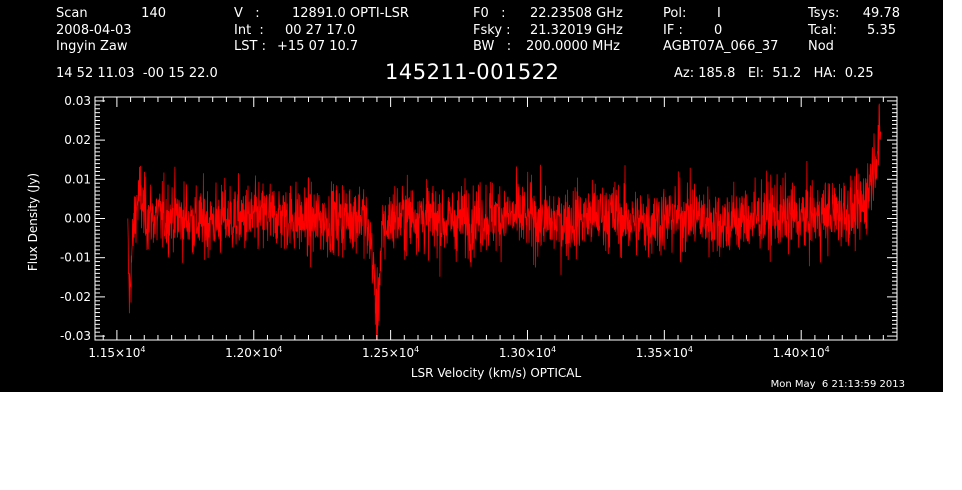 The height and width of the screenshot is (490, 962). I want to click on y-tick-label: 0.00, so click(77, 219).